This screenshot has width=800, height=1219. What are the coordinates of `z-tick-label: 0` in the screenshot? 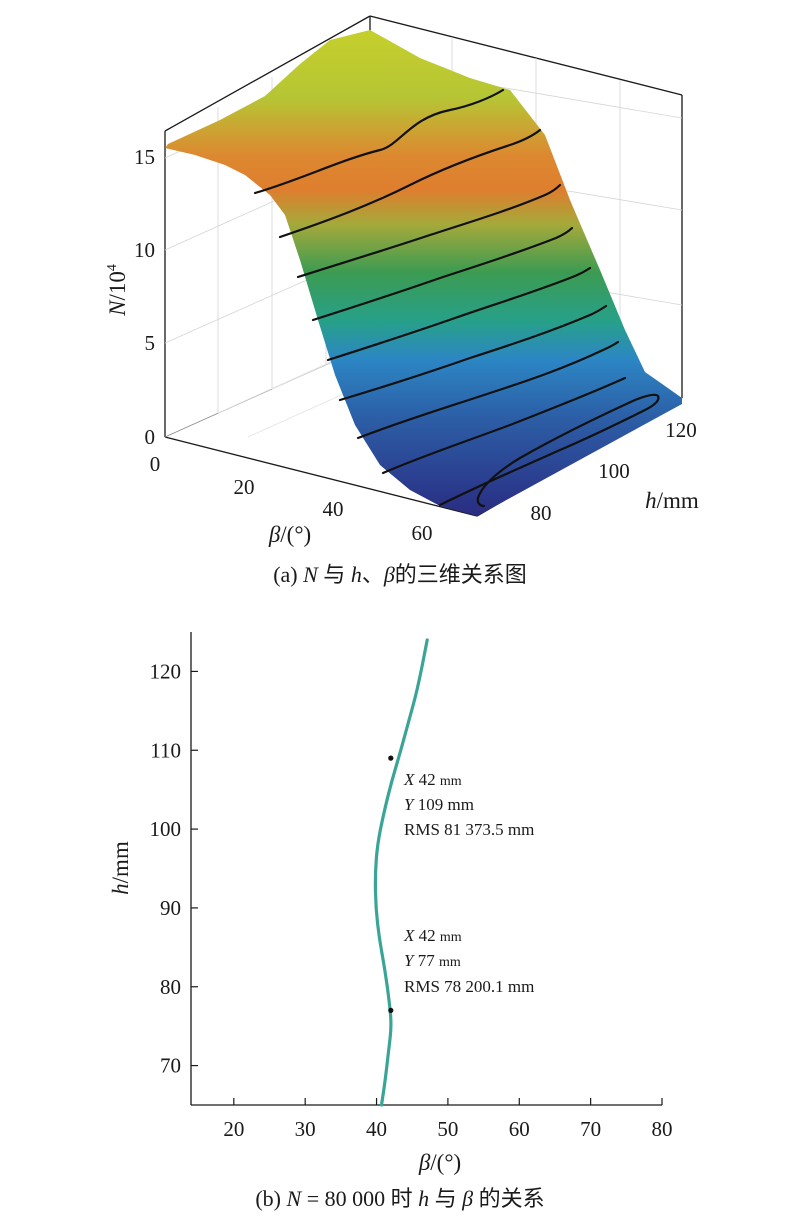 It's located at (150, 437).